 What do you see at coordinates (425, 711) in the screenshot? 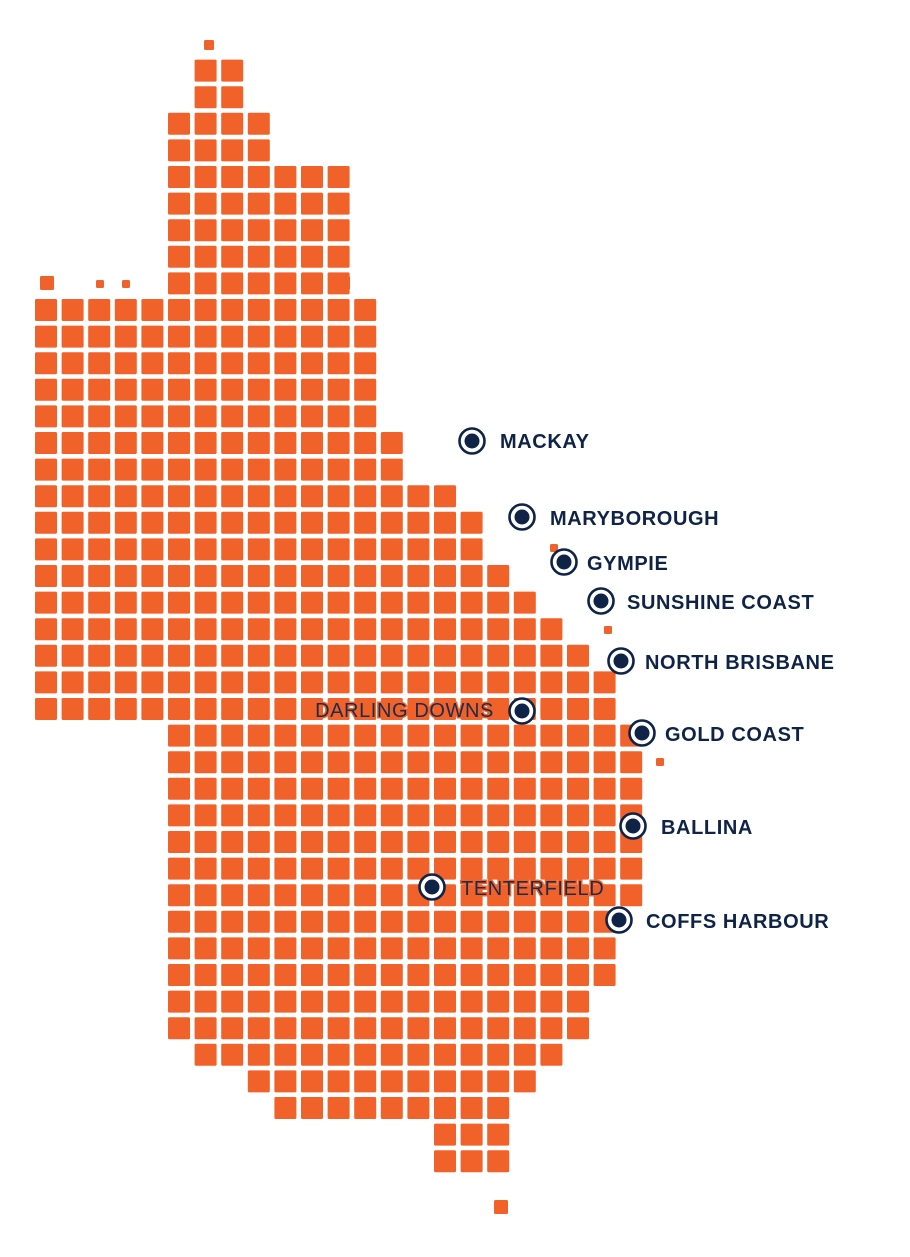
I see `marker-darling-downs: DARLING DOWNS` at bounding box center [425, 711].